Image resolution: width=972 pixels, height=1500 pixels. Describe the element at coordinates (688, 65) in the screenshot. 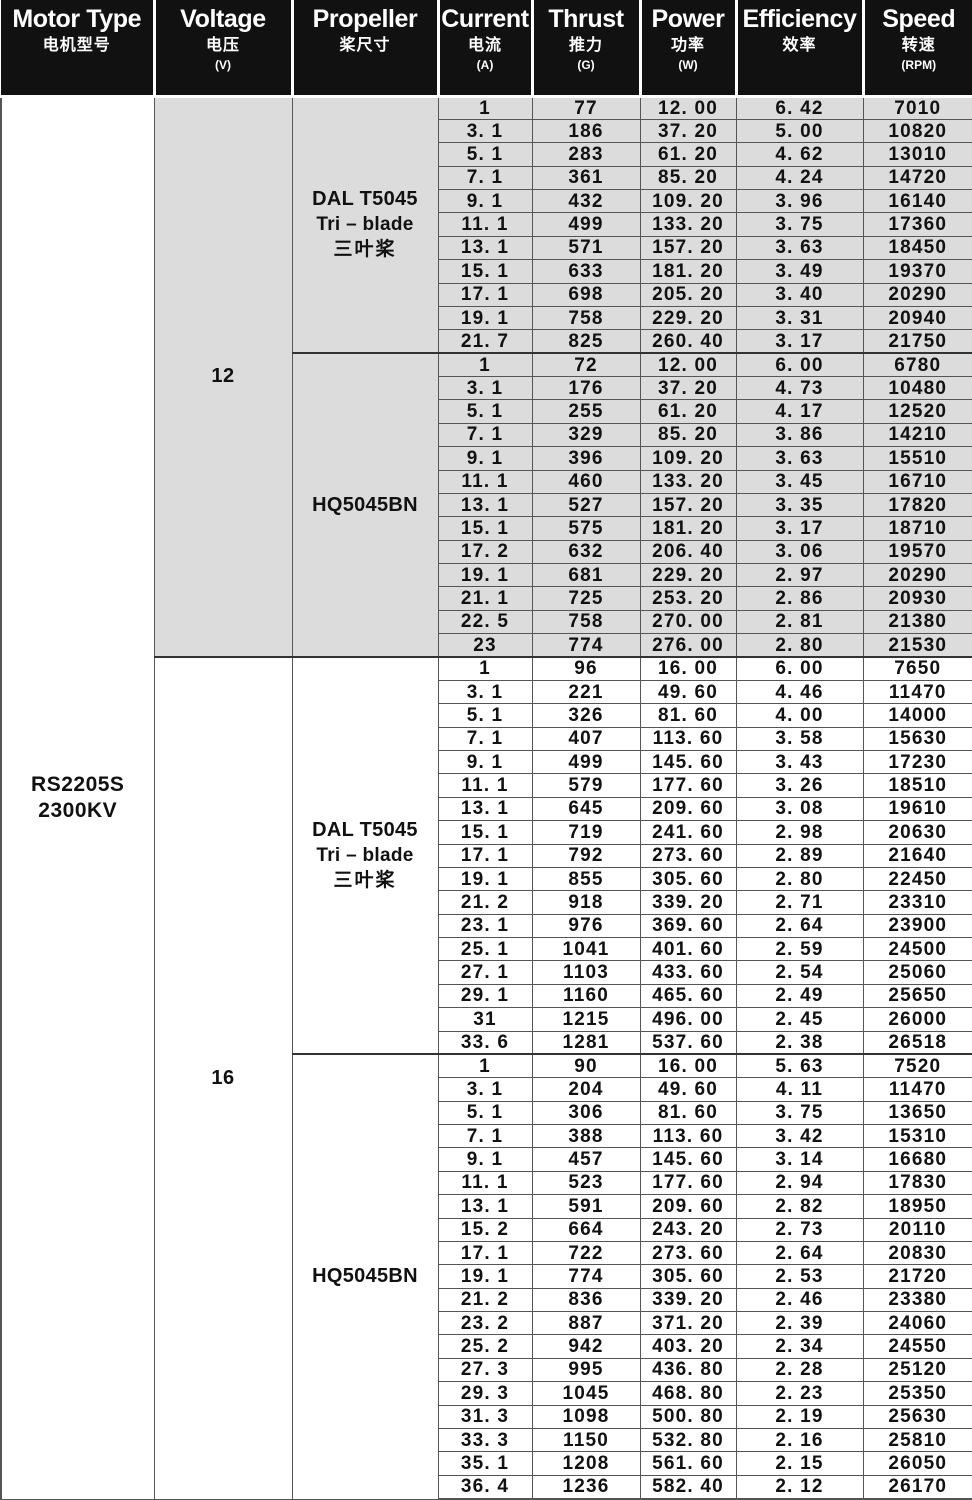

I see `column-header-unit: (W)` at that location.